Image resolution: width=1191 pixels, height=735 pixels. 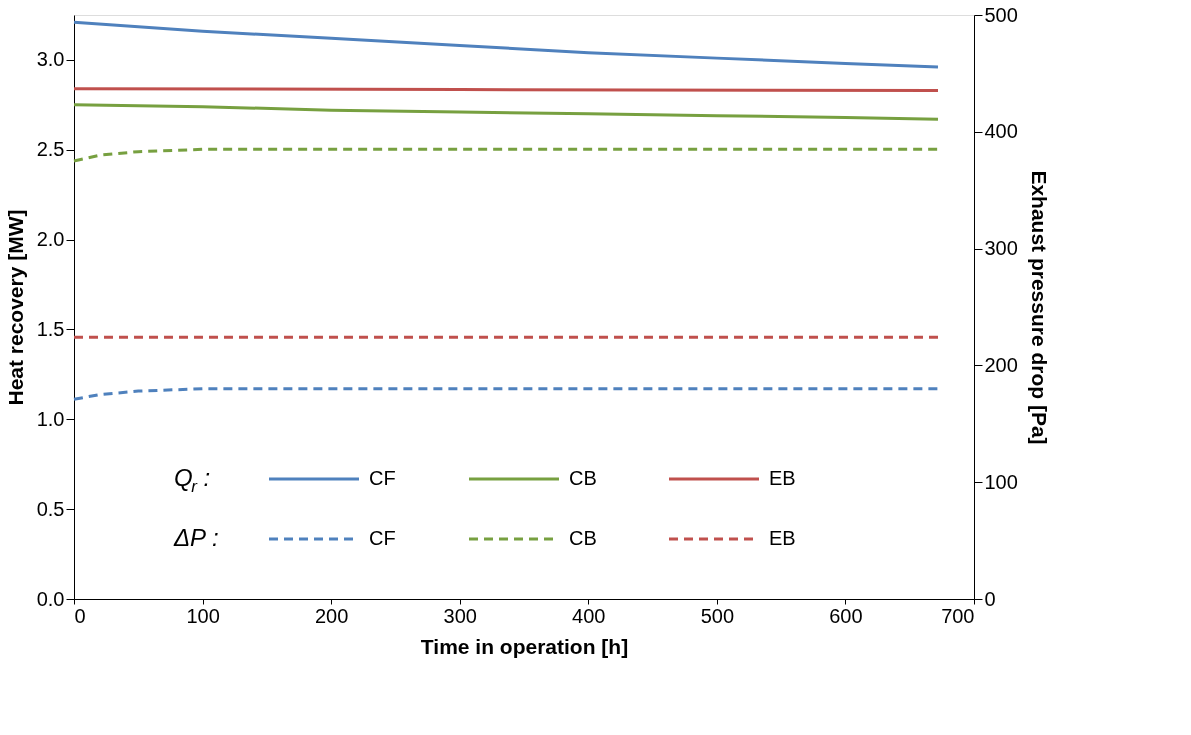 I want to click on y-tick-label: 1.0, so click(x=50, y=418).